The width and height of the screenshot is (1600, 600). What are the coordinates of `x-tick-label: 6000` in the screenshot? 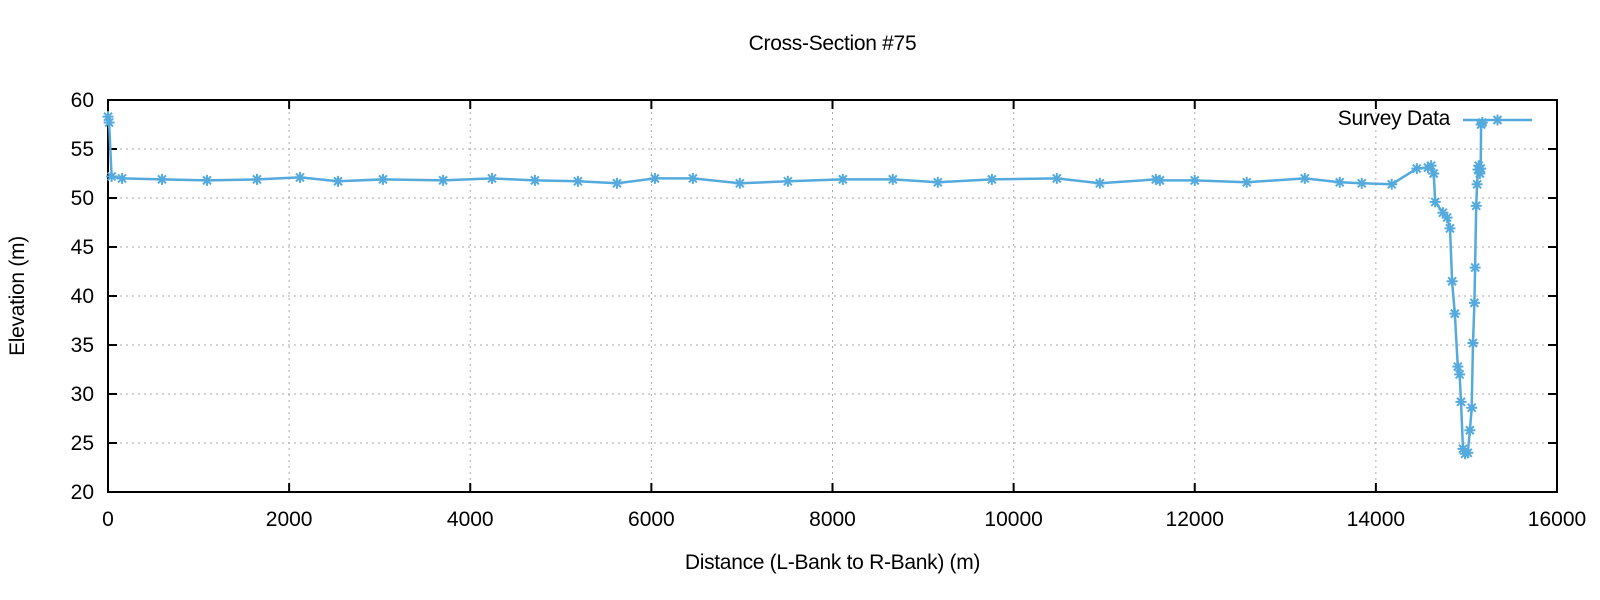 It's located at (651, 519).